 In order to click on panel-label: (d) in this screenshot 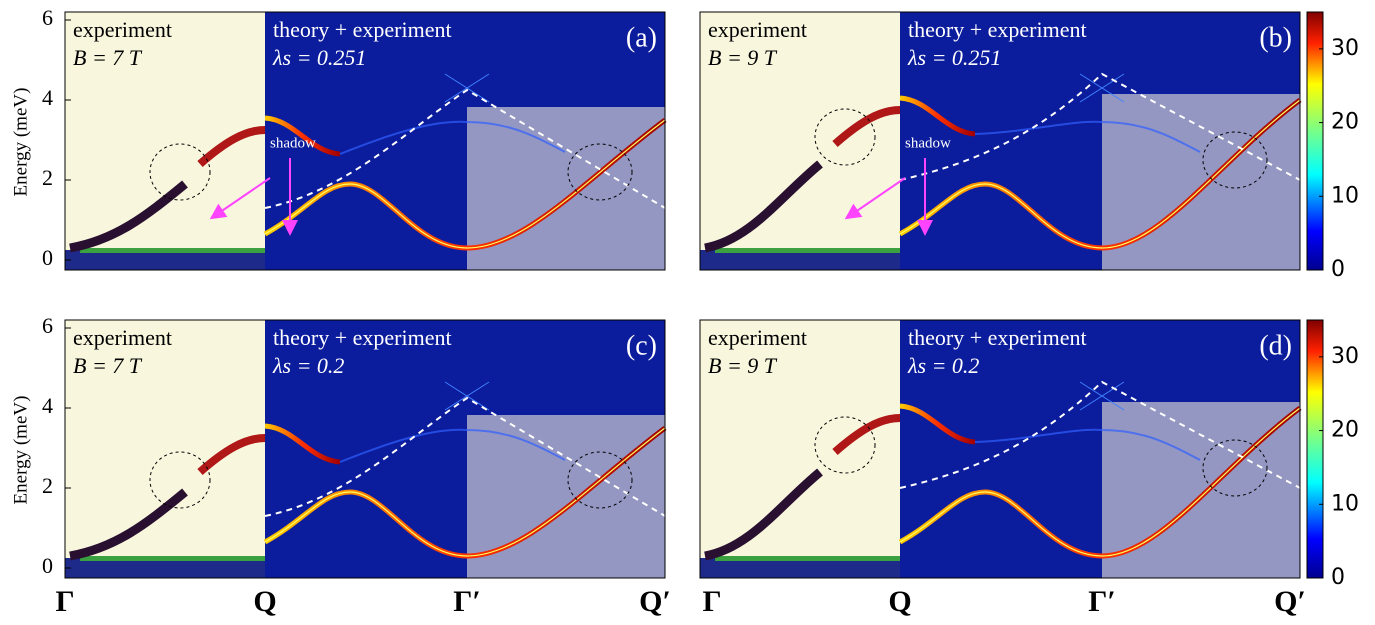, I will do `click(1275, 345)`.